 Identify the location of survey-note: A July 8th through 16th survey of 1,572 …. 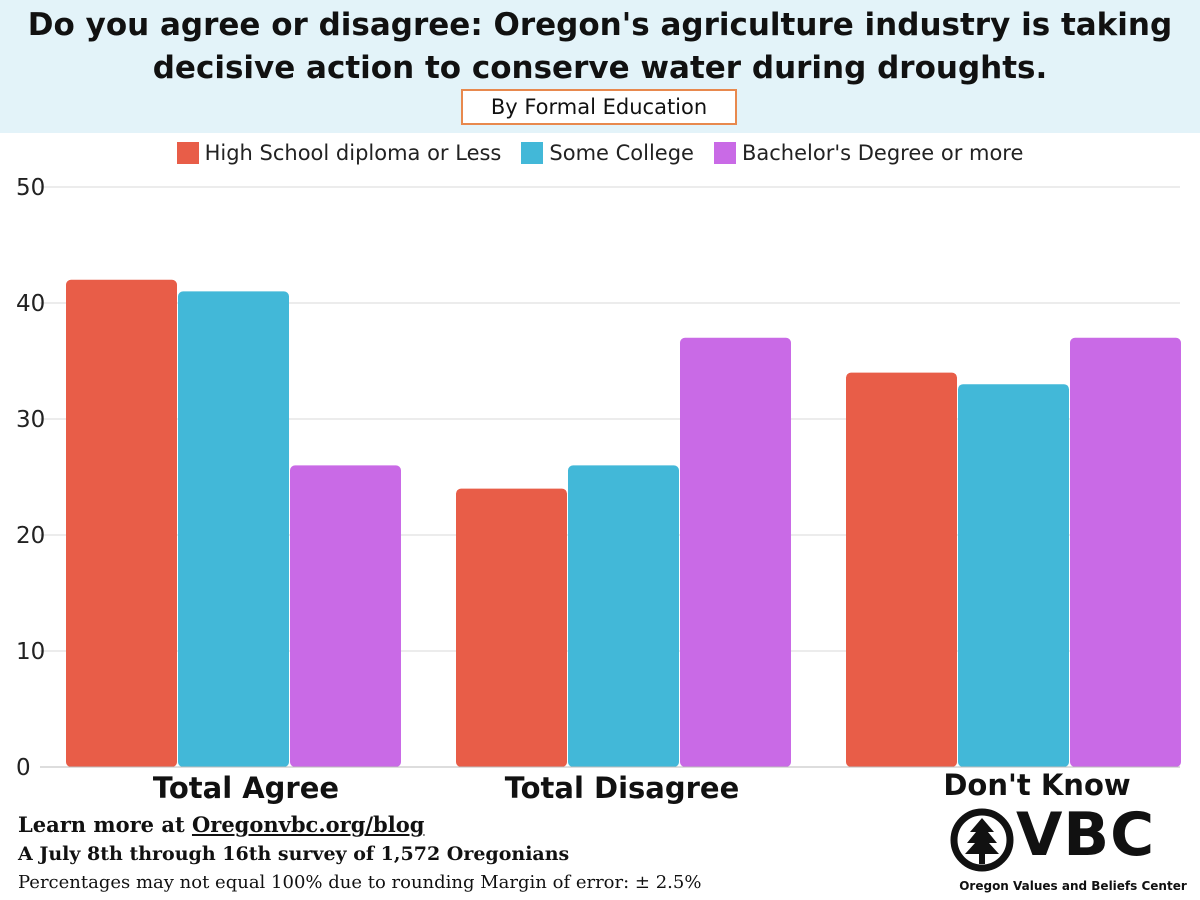
(294, 854).